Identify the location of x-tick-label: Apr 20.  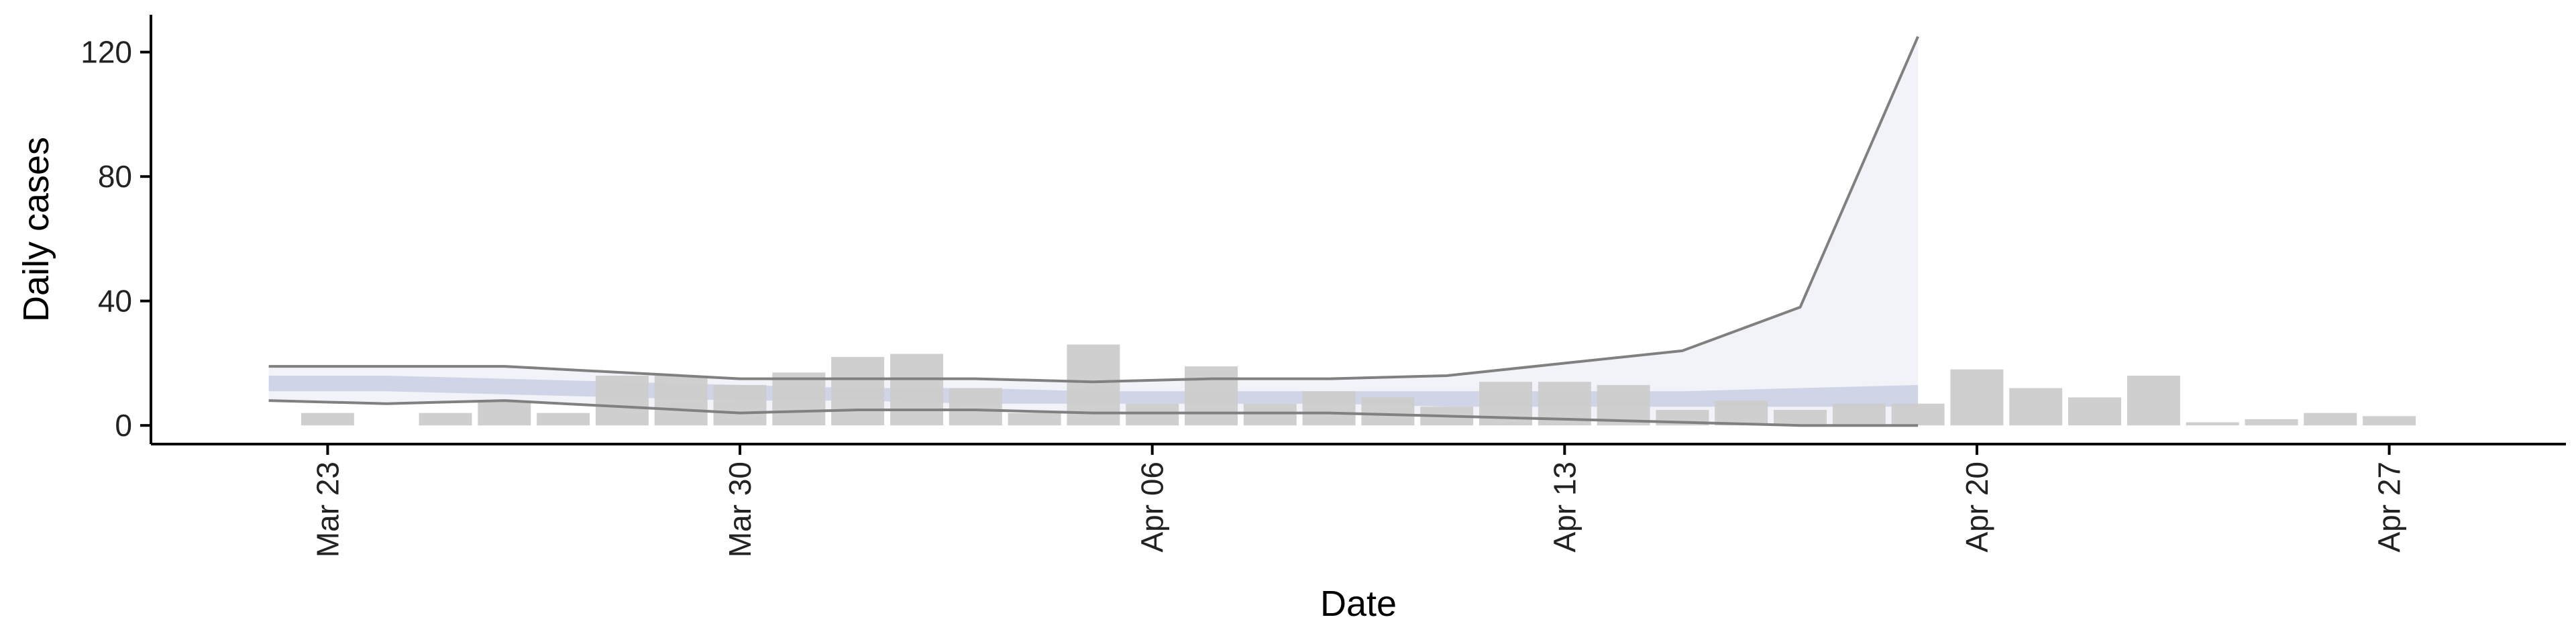
(1977, 507).